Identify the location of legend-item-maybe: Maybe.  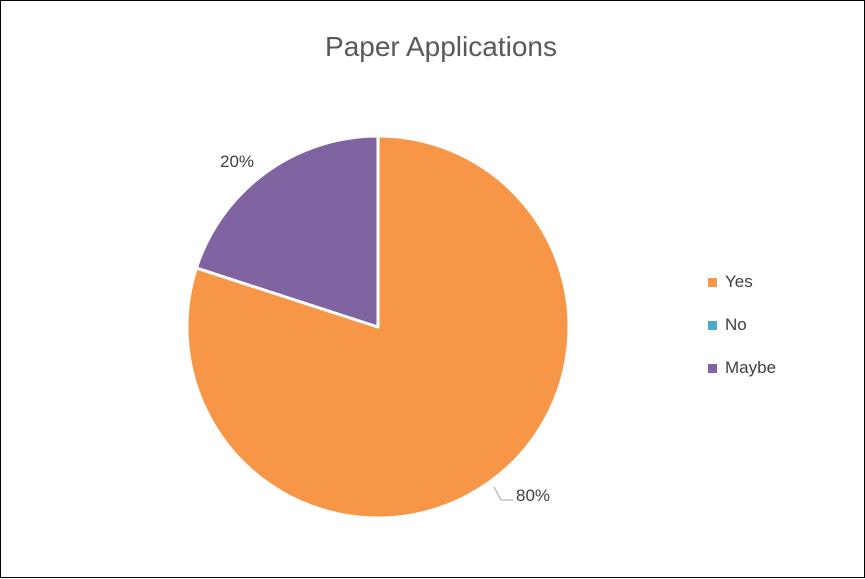
(742, 368).